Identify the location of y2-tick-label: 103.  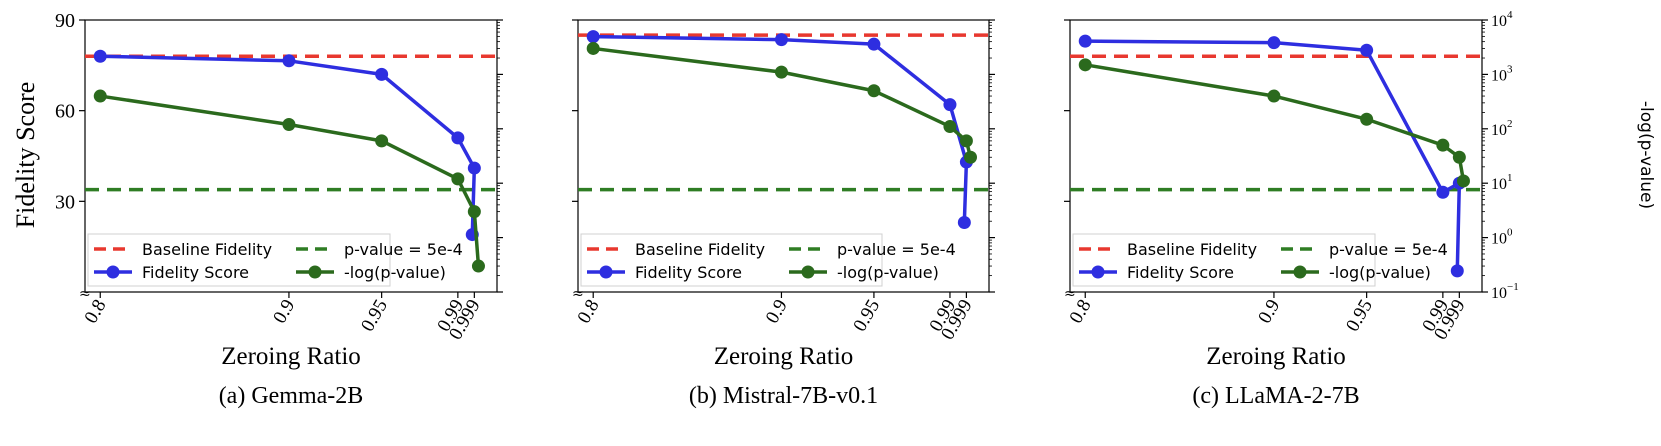
(1502, 73).